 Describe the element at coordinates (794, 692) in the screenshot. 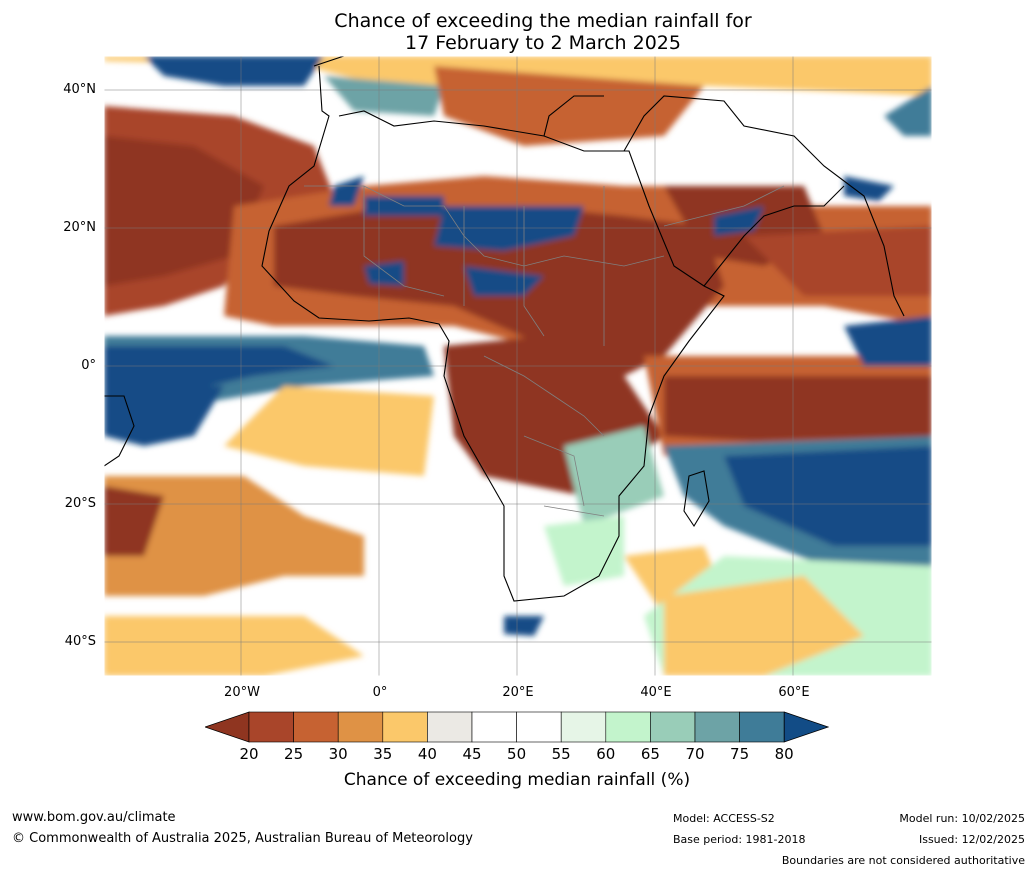

I see `lon-label-60e: 60°E` at that location.